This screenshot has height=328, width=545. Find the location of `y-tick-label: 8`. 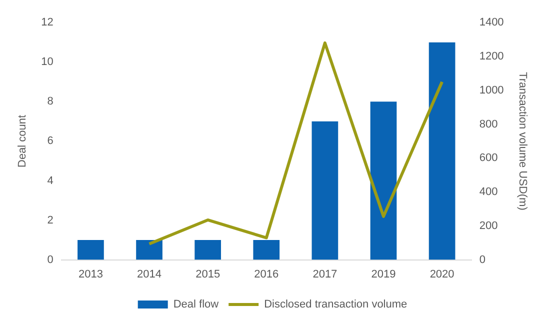

y-tick-label: 8 is located at coordinates (50, 102).